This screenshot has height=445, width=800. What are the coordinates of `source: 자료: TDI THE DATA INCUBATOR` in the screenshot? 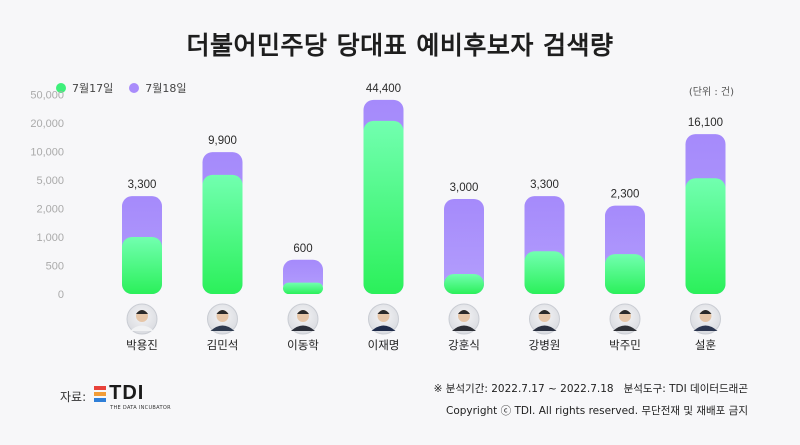 It's located at (115, 396).